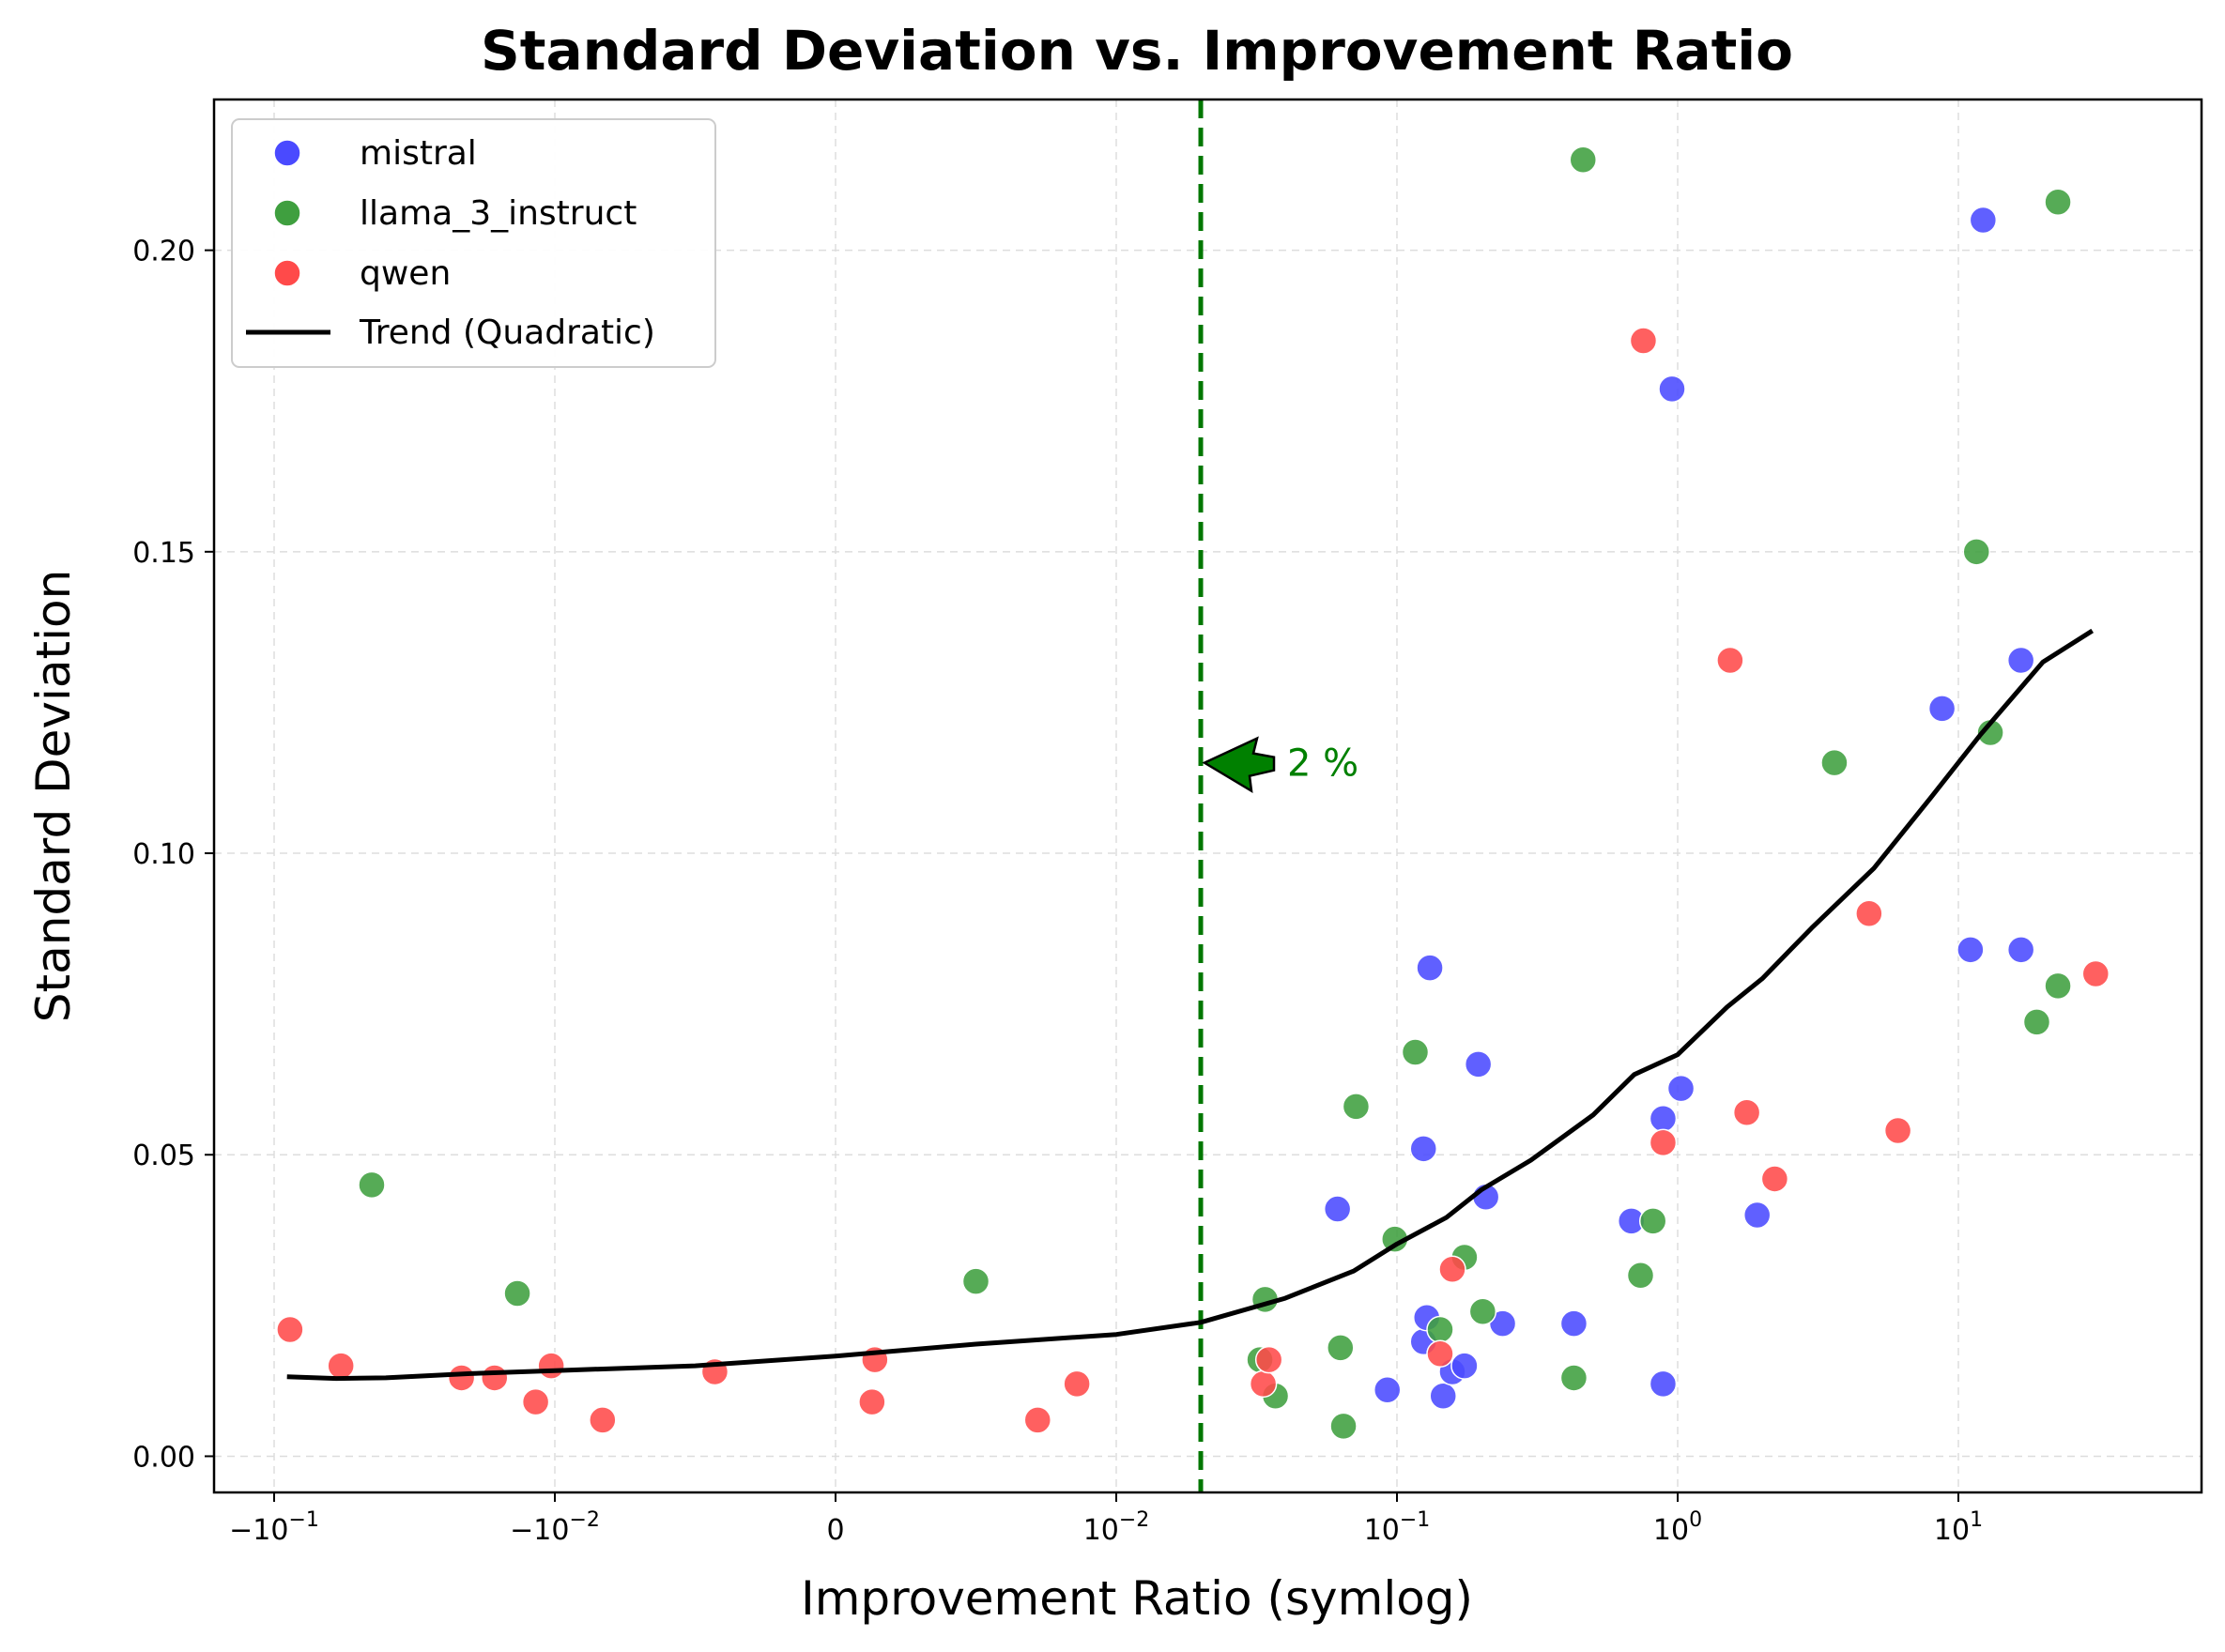 The width and height of the screenshot is (2225, 1652). Describe the element at coordinates (1397, 1527) in the screenshot. I see `x-tick-label: 10⁻¹` at that location.